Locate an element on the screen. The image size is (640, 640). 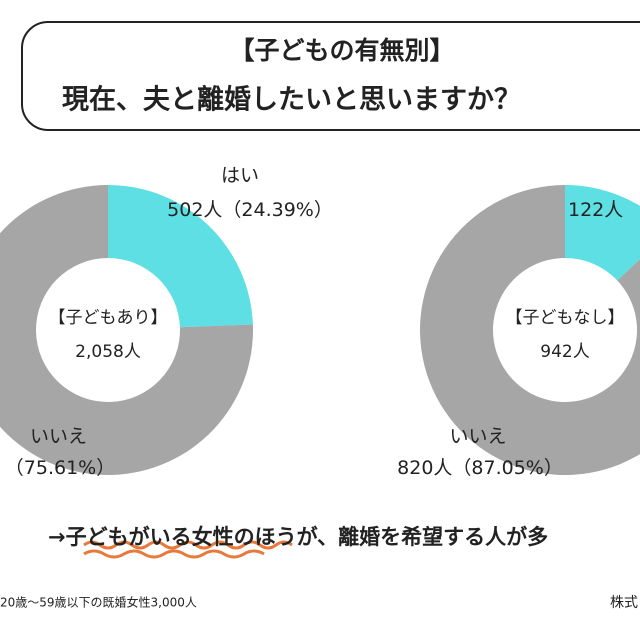
slice-label: 502人（24.39%） is located at coordinates (250, 210).